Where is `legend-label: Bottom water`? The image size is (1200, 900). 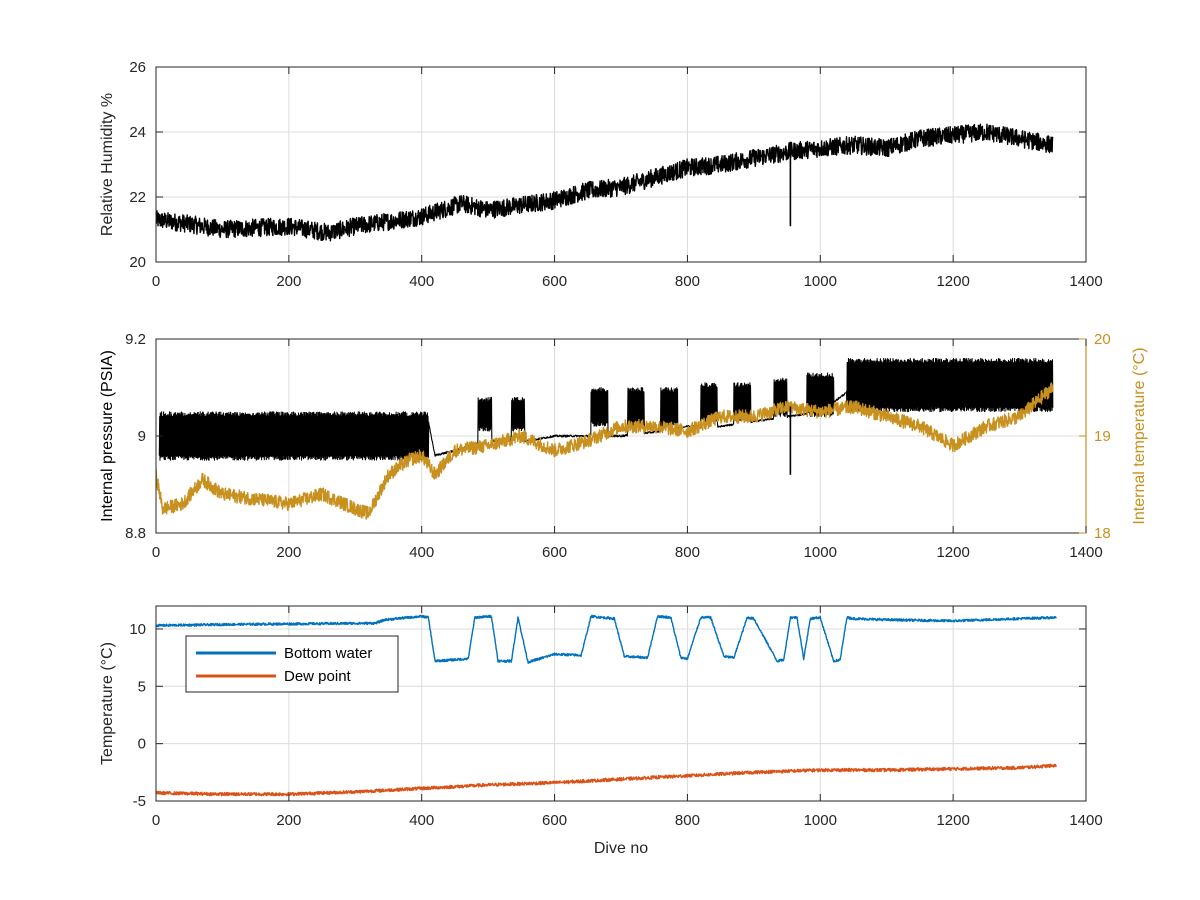 legend-label: Bottom water is located at coordinates (328, 653).